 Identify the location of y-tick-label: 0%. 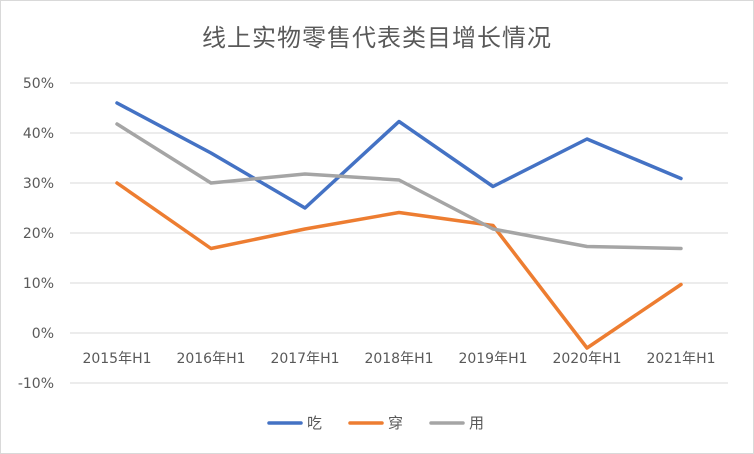
(43, 334).